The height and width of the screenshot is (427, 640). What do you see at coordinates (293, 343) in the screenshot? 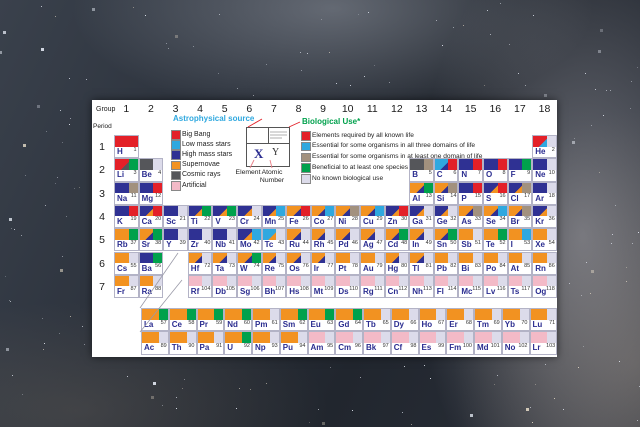
I see `element-cell-pu: Pu 94` at bounding box center [293, 343].